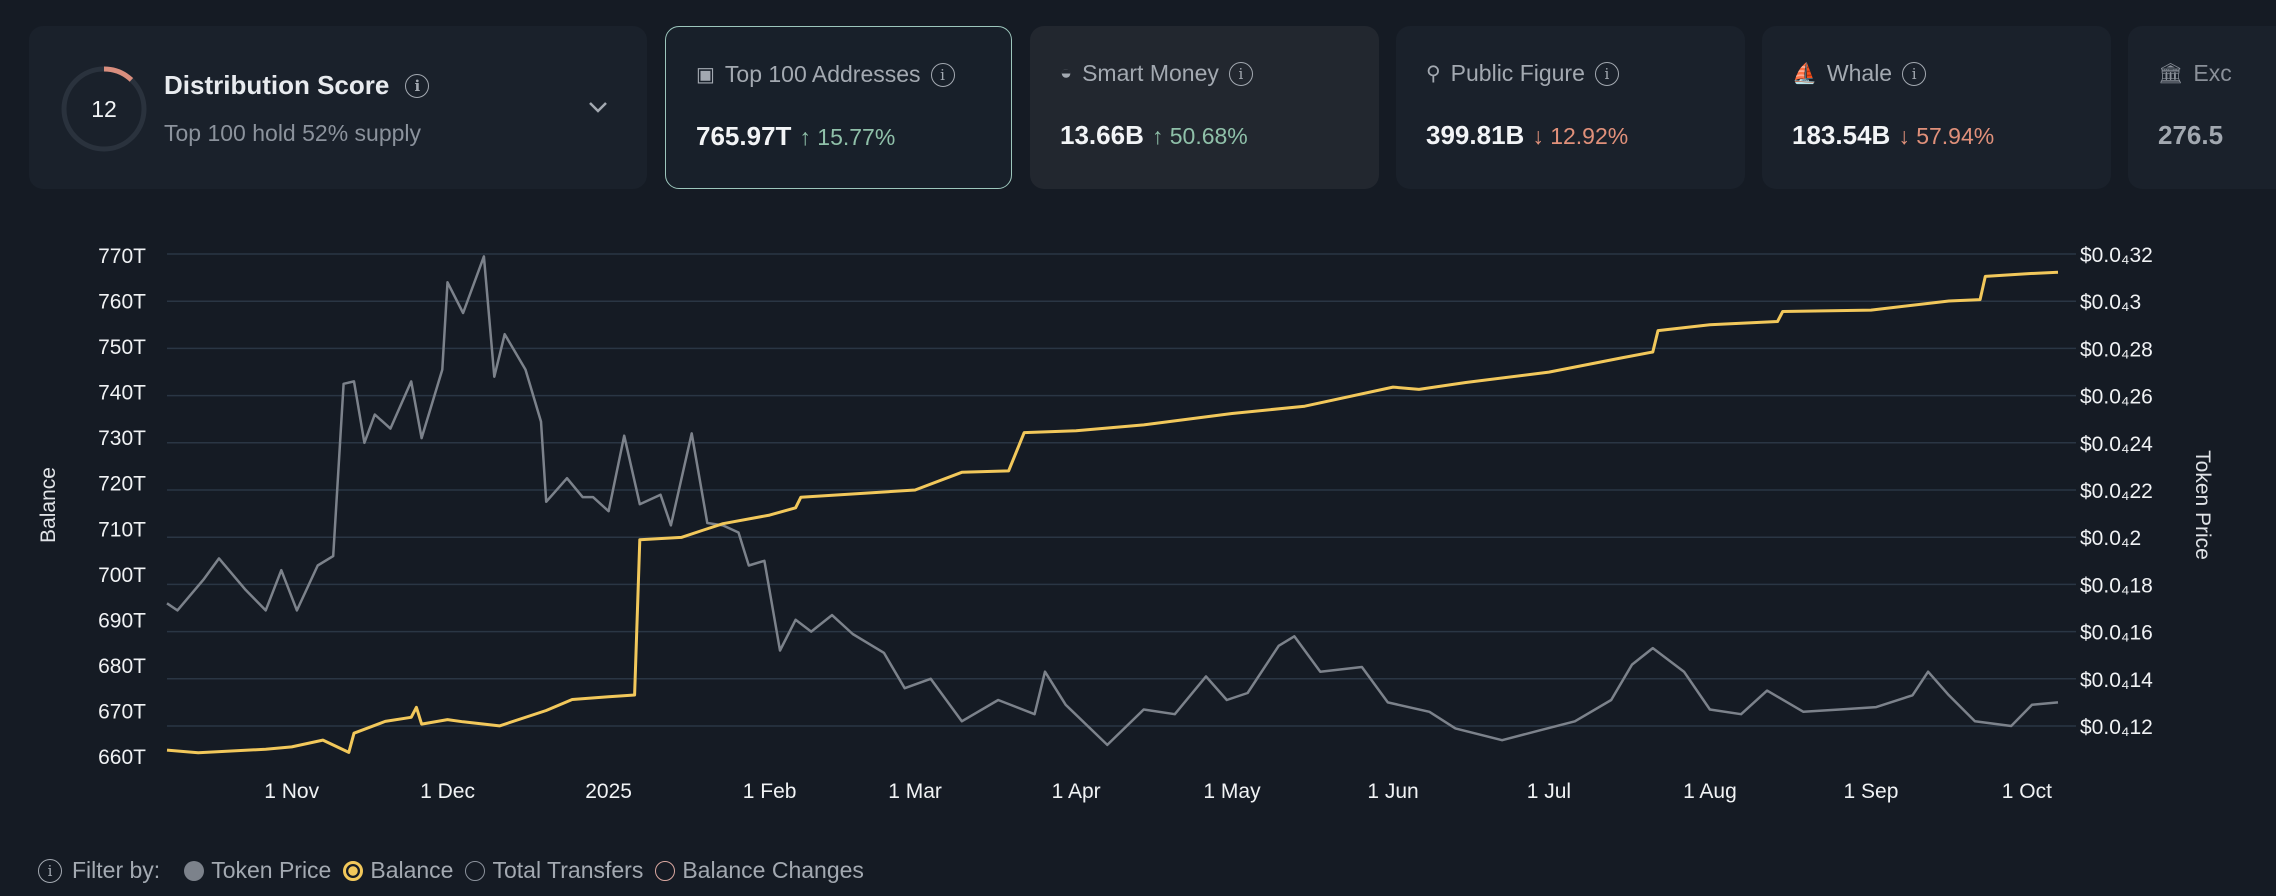 This screenshot has width=2276, height=896. I want to click on right-tick-label: $0.0₄18, so click(2116, 585).